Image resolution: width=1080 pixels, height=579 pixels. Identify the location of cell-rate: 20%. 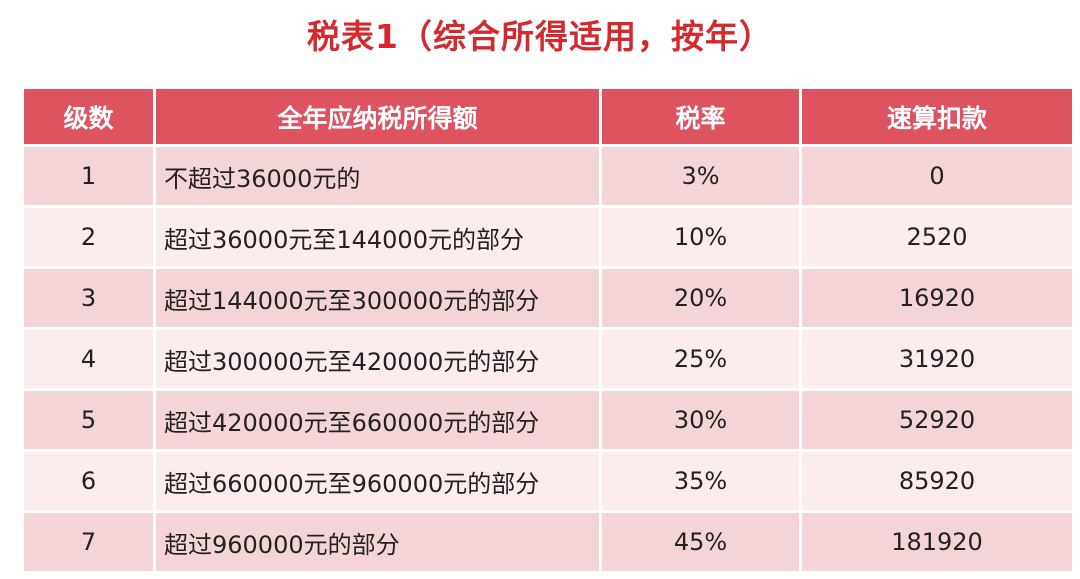
(702, 298).